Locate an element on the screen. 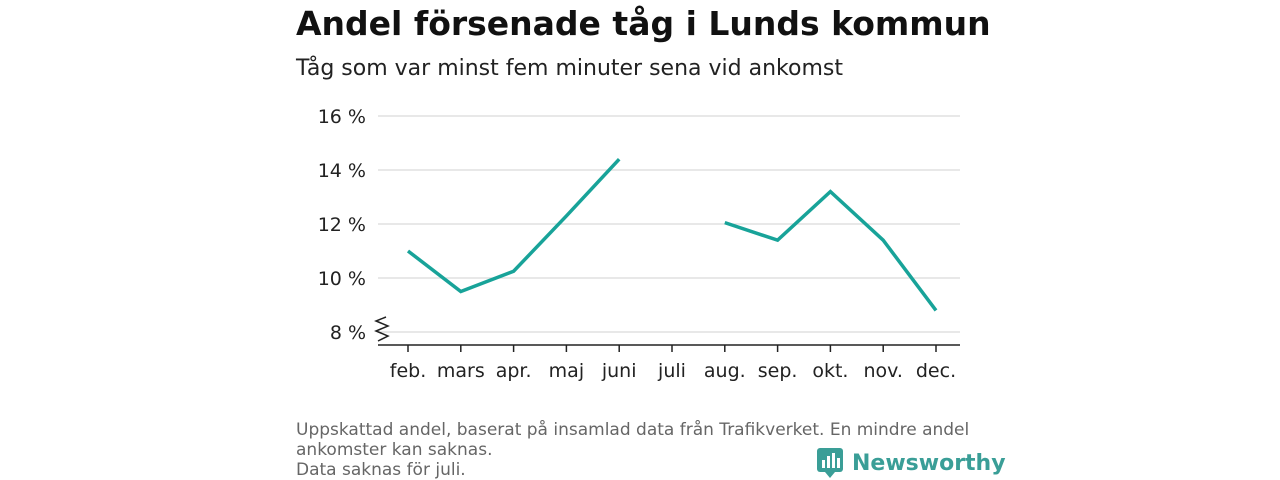  x-tick-label: feb. is located at coordinates (408, 371).